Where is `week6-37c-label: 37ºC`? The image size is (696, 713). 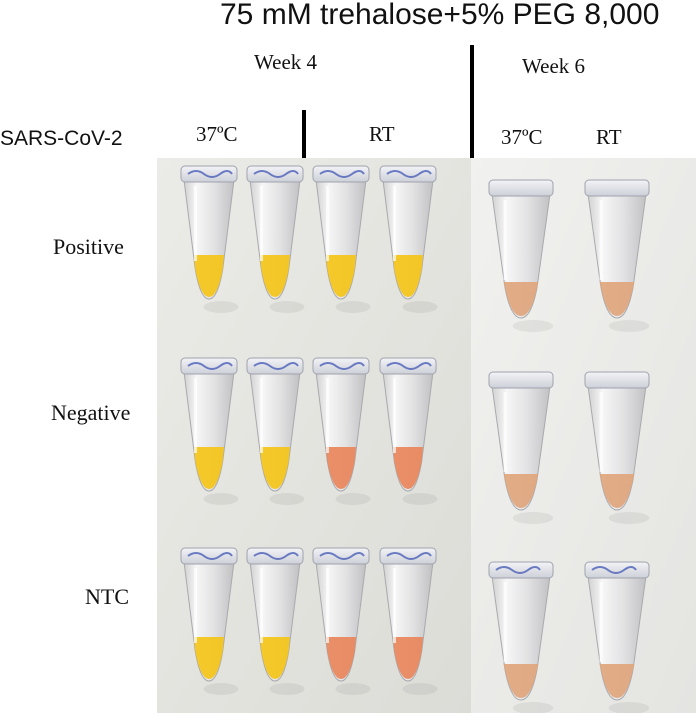 week6-37c-label: 37ºC is located at coordinates (522, 137).